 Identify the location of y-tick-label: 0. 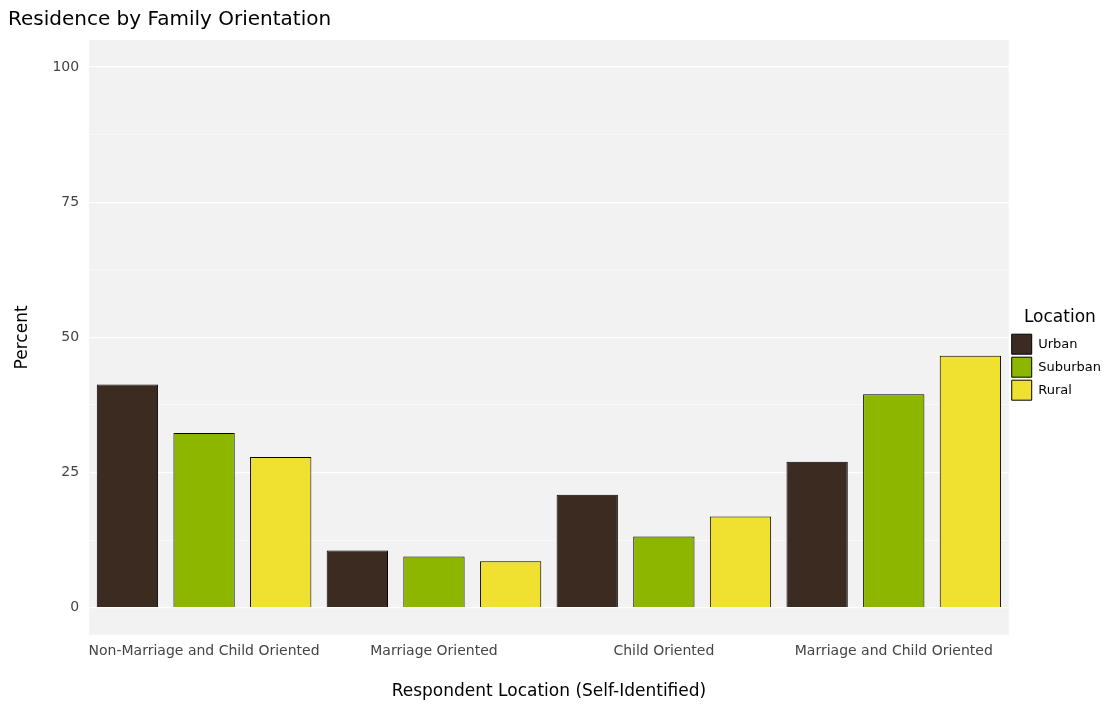
(75, 606).